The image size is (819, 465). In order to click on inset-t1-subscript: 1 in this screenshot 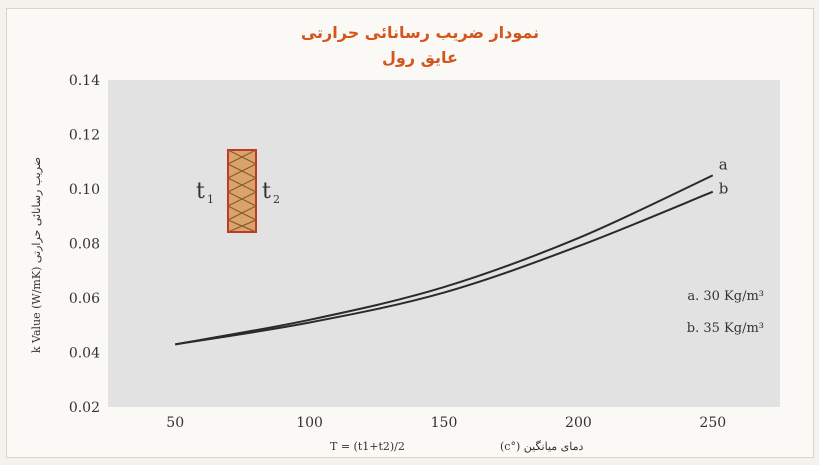, I will do `click(210, 199)`.